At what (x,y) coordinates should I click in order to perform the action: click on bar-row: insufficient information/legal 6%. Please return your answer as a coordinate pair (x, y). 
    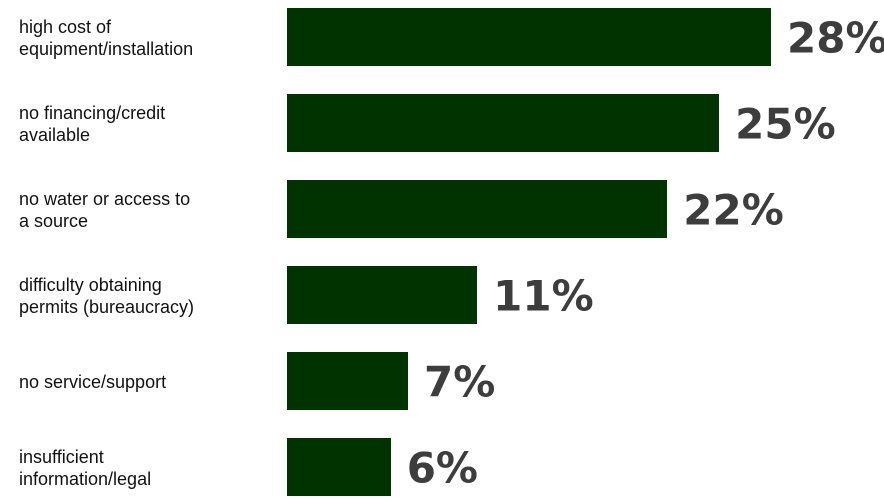
    Looking at the image, I should click on (442, 468).